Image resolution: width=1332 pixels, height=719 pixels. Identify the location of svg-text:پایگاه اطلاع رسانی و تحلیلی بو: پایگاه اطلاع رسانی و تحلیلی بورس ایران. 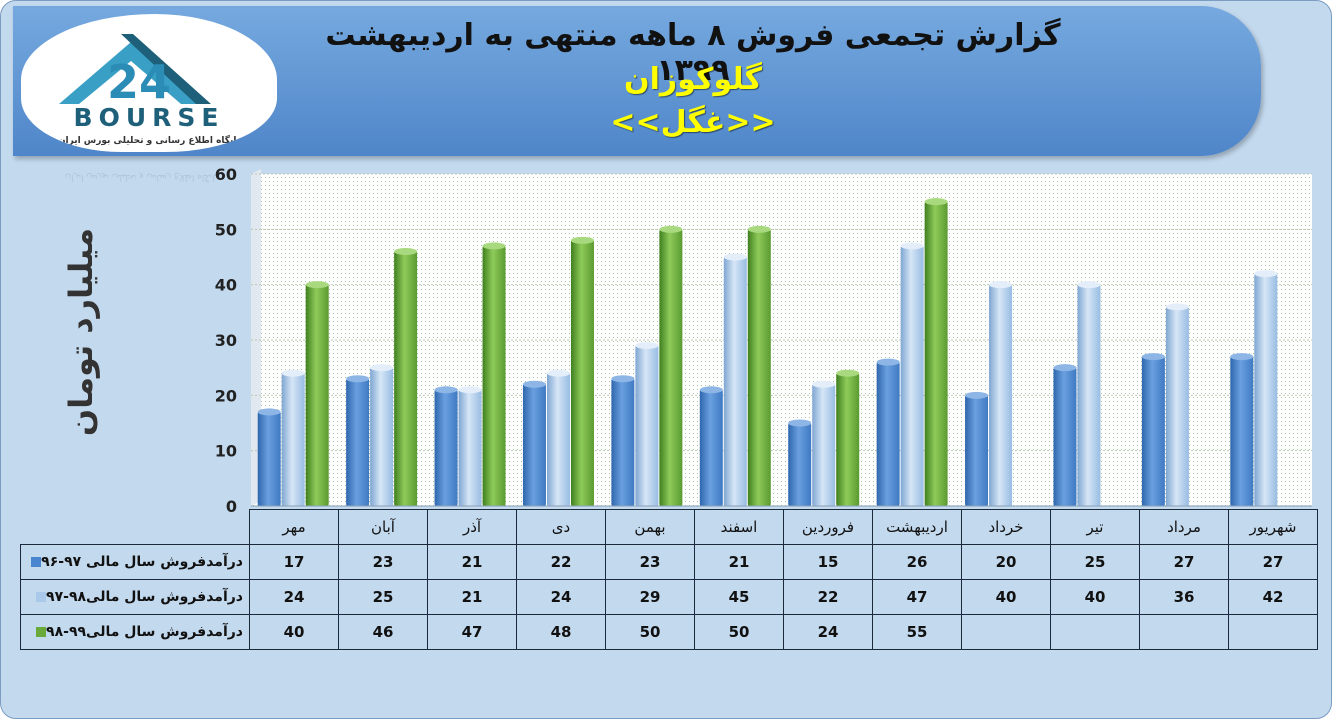
(141, 178).